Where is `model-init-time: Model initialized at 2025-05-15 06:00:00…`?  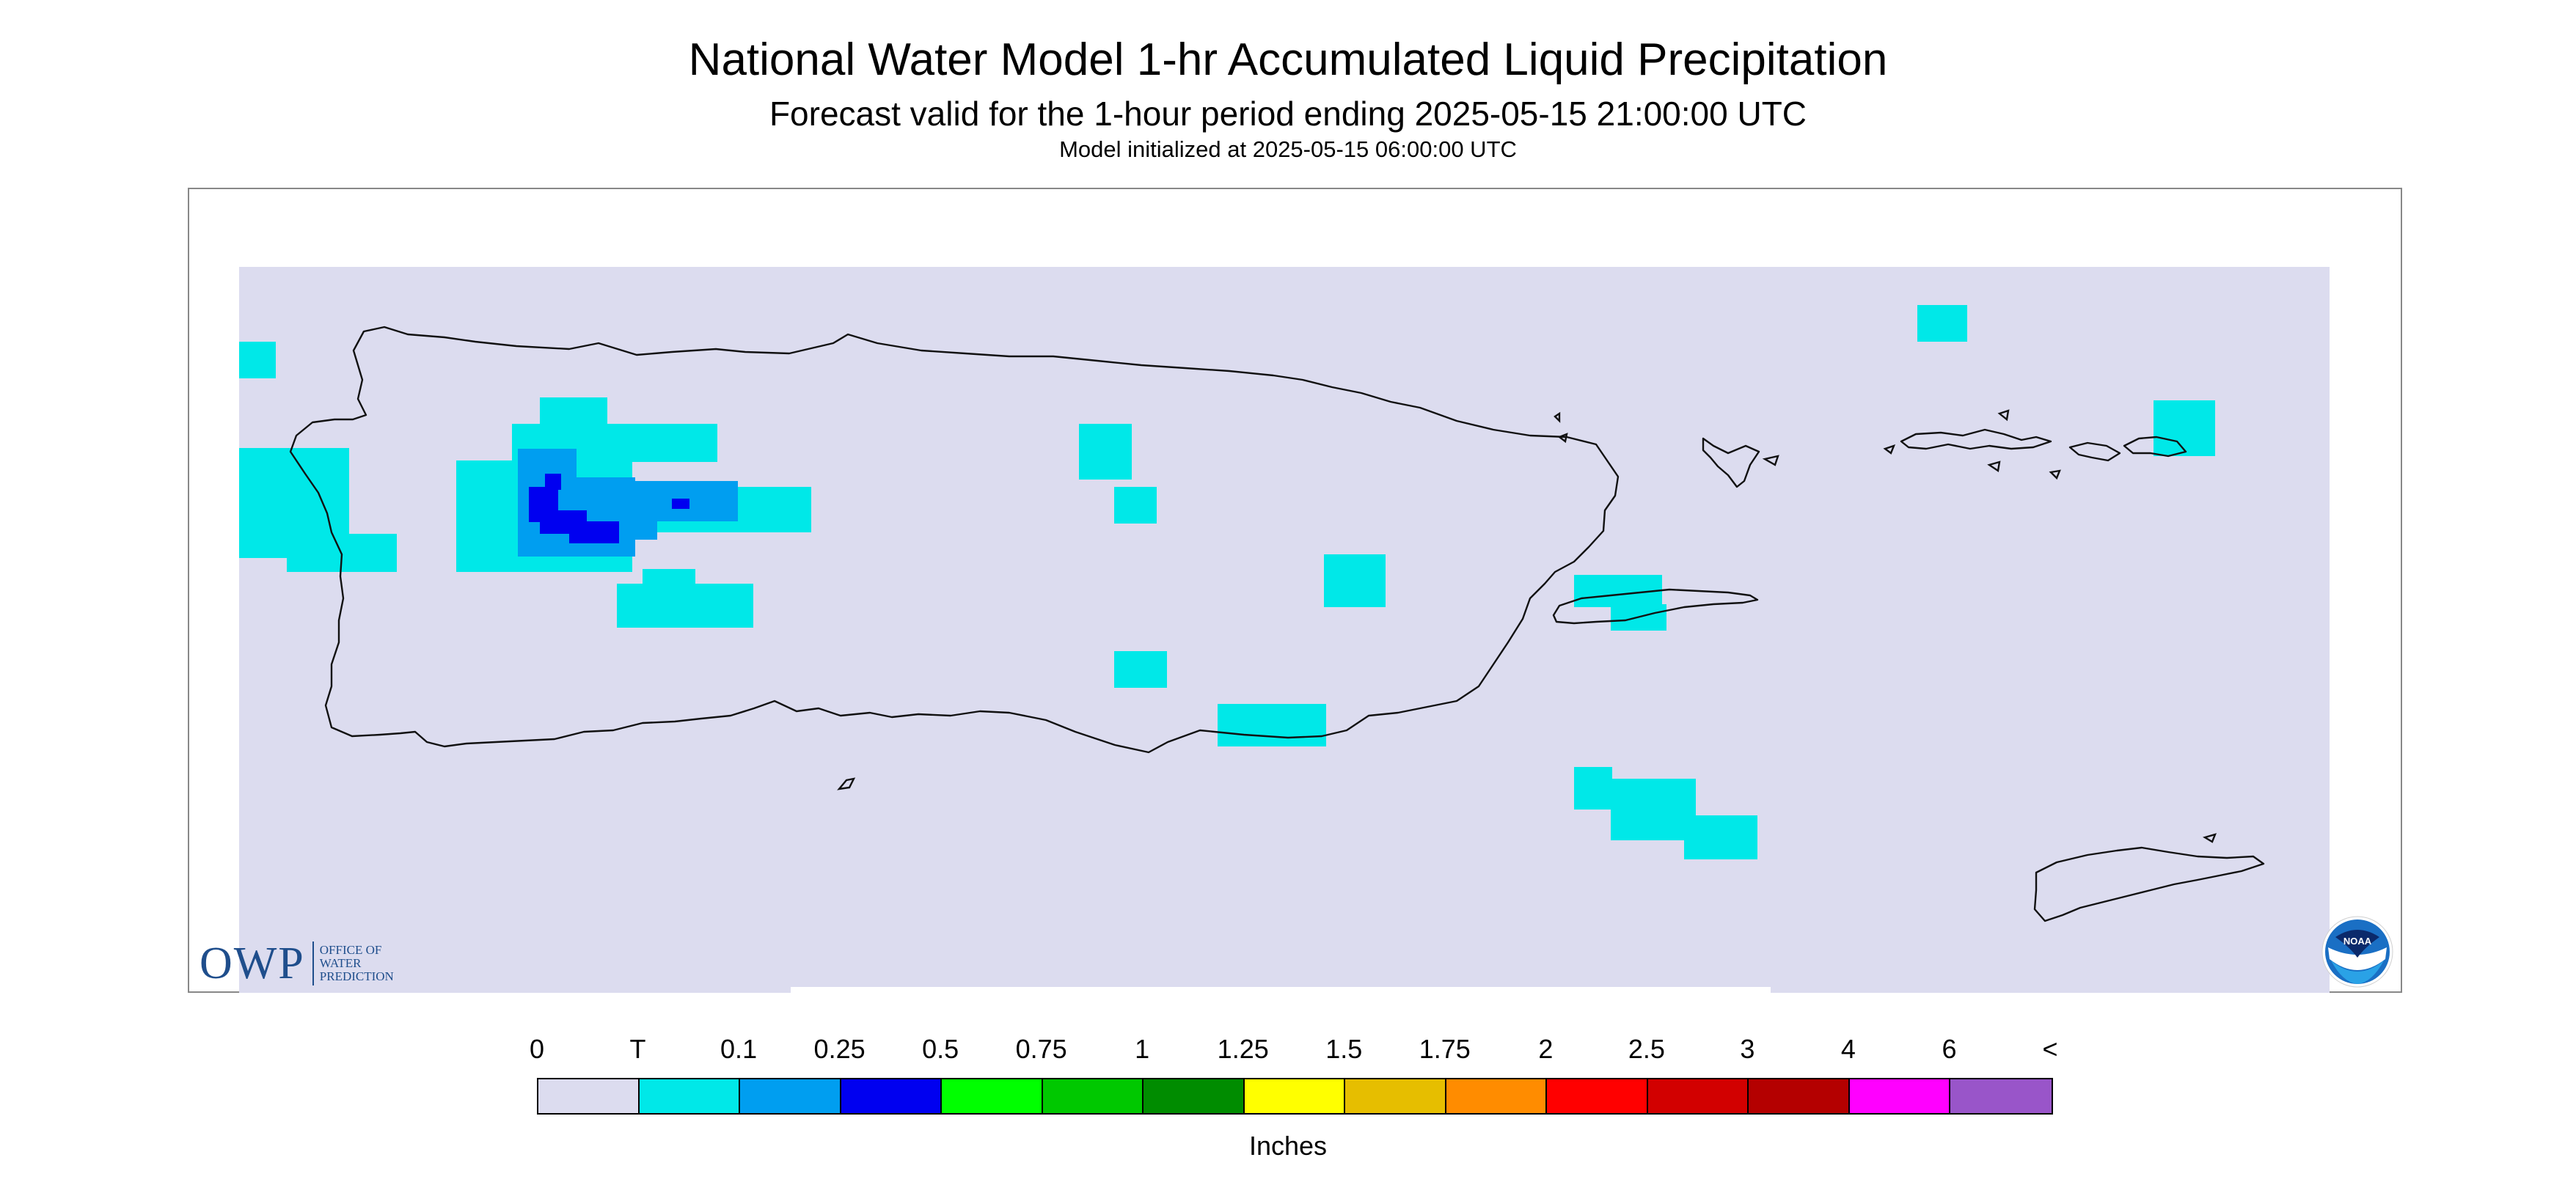
model-init-time: Model initialized at 2025-05-15 06:00:00… is located at coordinates (1288, 149).